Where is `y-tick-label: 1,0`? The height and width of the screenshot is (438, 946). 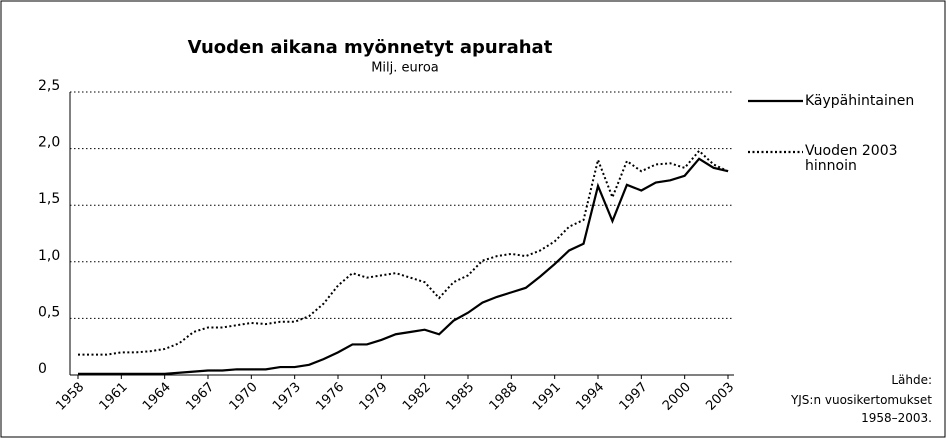 y-tick-label: 1,0 is located at coordinates (49, 256).